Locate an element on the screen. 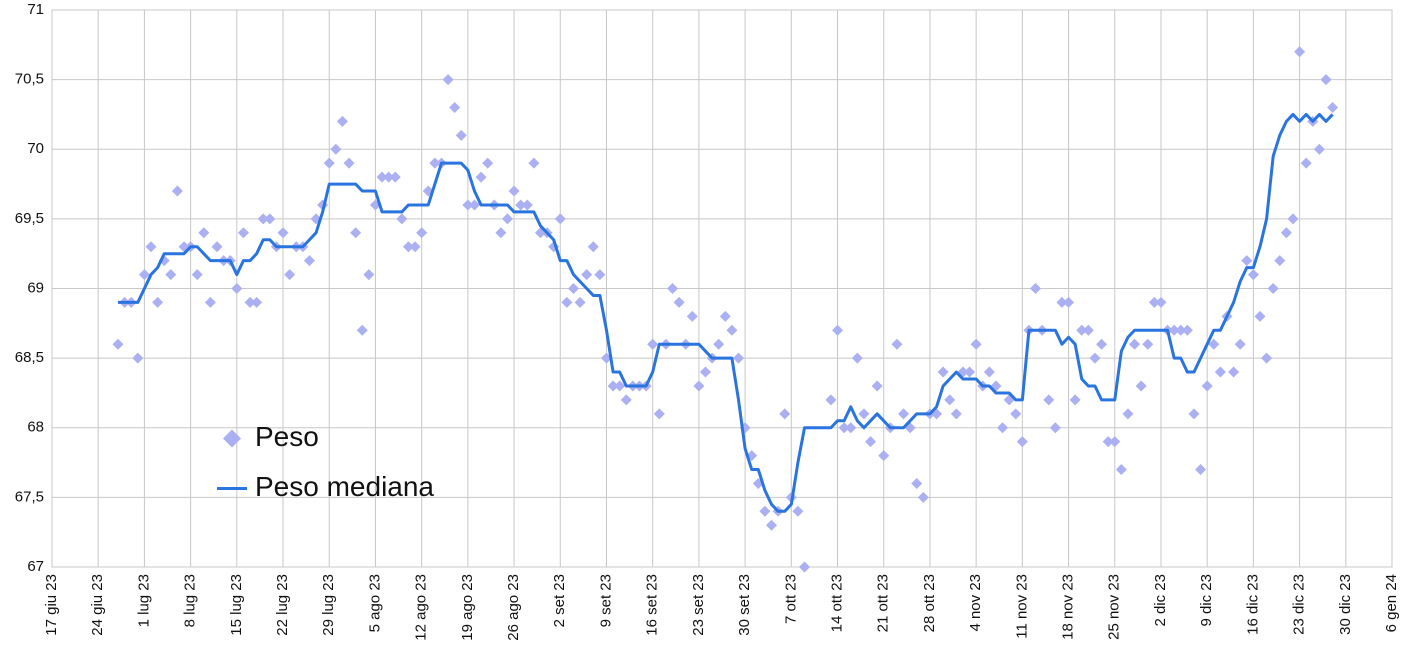 The image size is (1405, 658). legend-label: Peso mediana is located at coordinates (344, 486).